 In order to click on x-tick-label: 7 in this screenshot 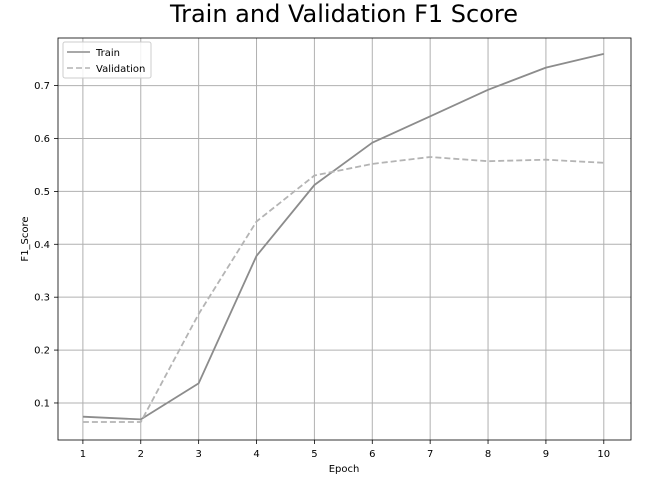, I will do `click(430, 454)`.